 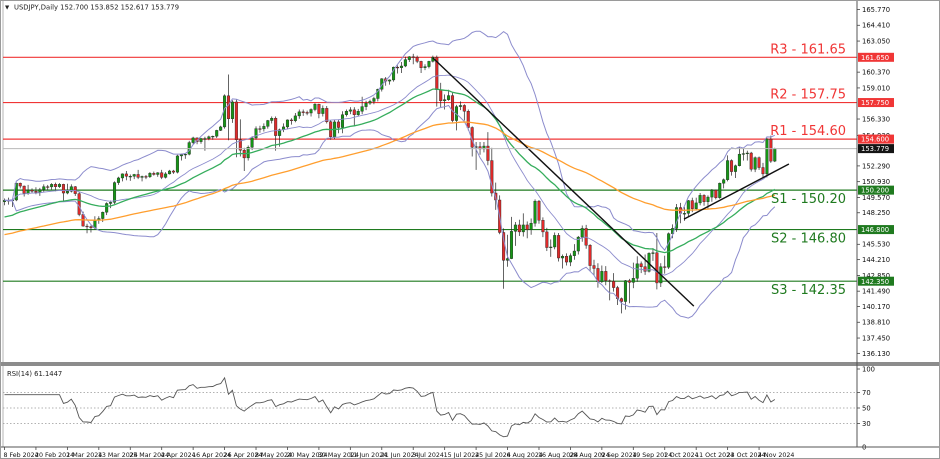 What do you see at coordinates (808, 131) in the screenshot?
I see `level-label-r1: R1 - 154.60` at bounding box center [808, 131].